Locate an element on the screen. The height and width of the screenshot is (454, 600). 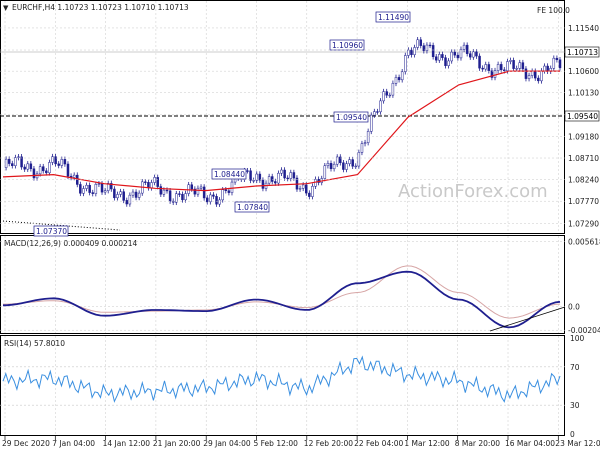
price-tick-label: 1.08710 is located at coordinates (583, 158).